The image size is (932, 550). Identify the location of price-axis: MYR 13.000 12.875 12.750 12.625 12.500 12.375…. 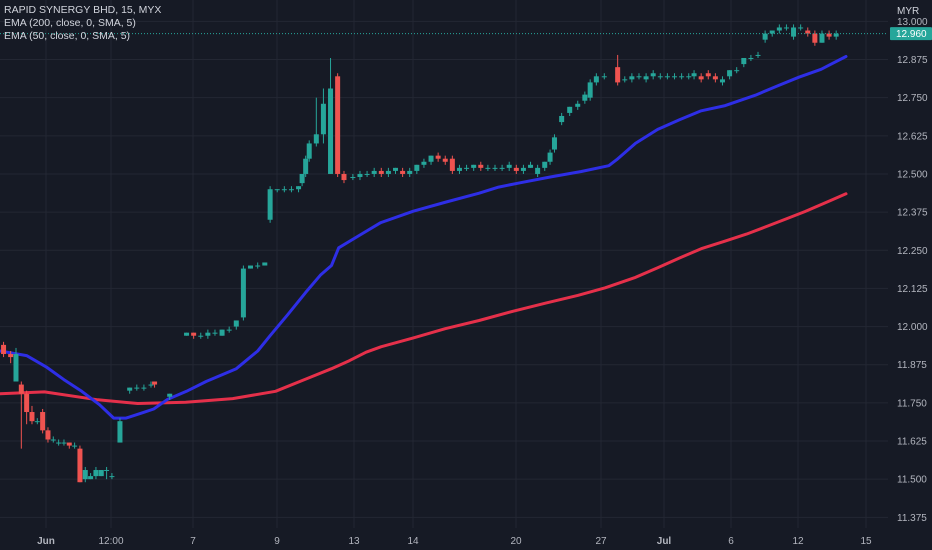
(912, 265).